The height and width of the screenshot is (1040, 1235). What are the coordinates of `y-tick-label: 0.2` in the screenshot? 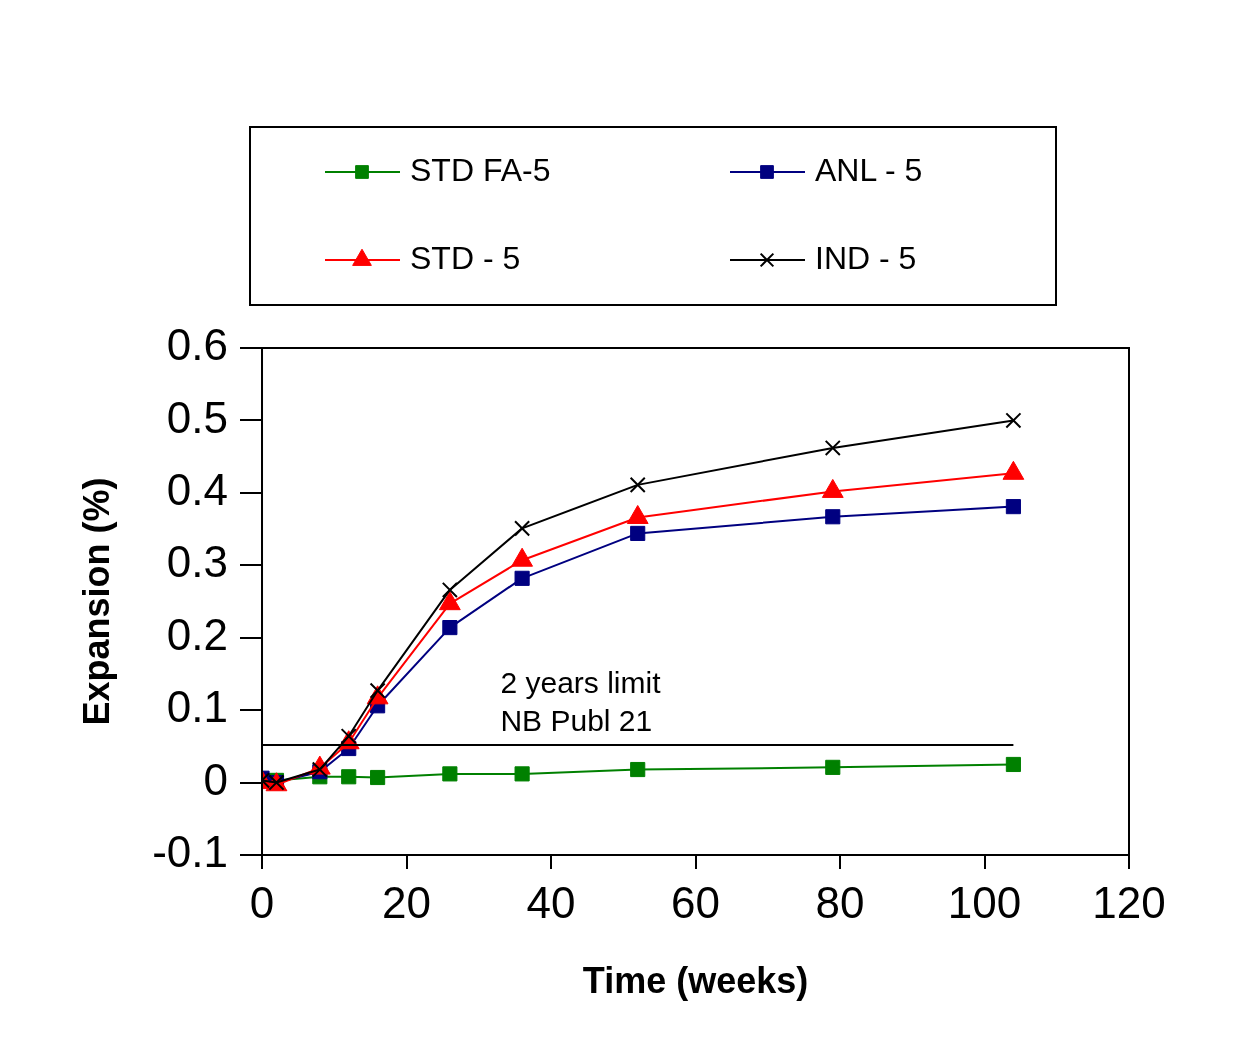 It's located at (197, 634).